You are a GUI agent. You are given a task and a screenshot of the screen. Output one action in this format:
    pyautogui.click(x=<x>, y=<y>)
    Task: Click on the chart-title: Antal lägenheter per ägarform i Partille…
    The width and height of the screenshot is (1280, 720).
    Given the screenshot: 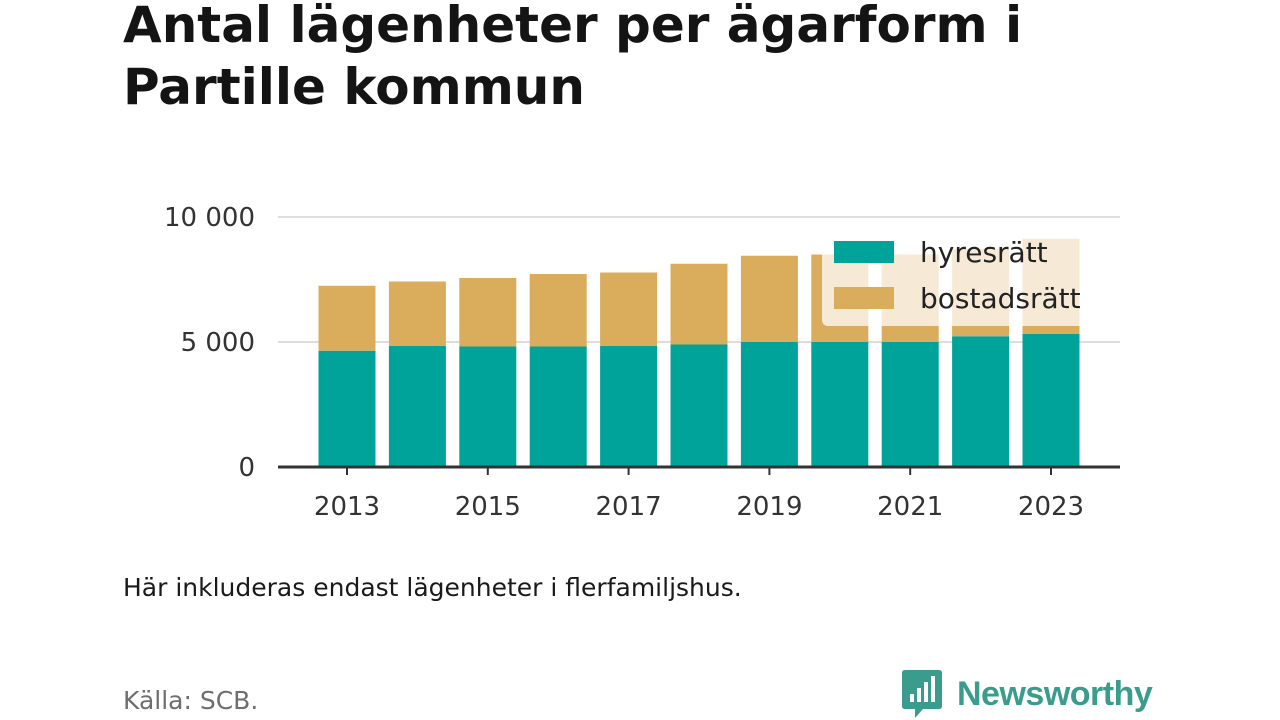 What is the action you would take?
    pyautogui.click(x=573, y=58)
    